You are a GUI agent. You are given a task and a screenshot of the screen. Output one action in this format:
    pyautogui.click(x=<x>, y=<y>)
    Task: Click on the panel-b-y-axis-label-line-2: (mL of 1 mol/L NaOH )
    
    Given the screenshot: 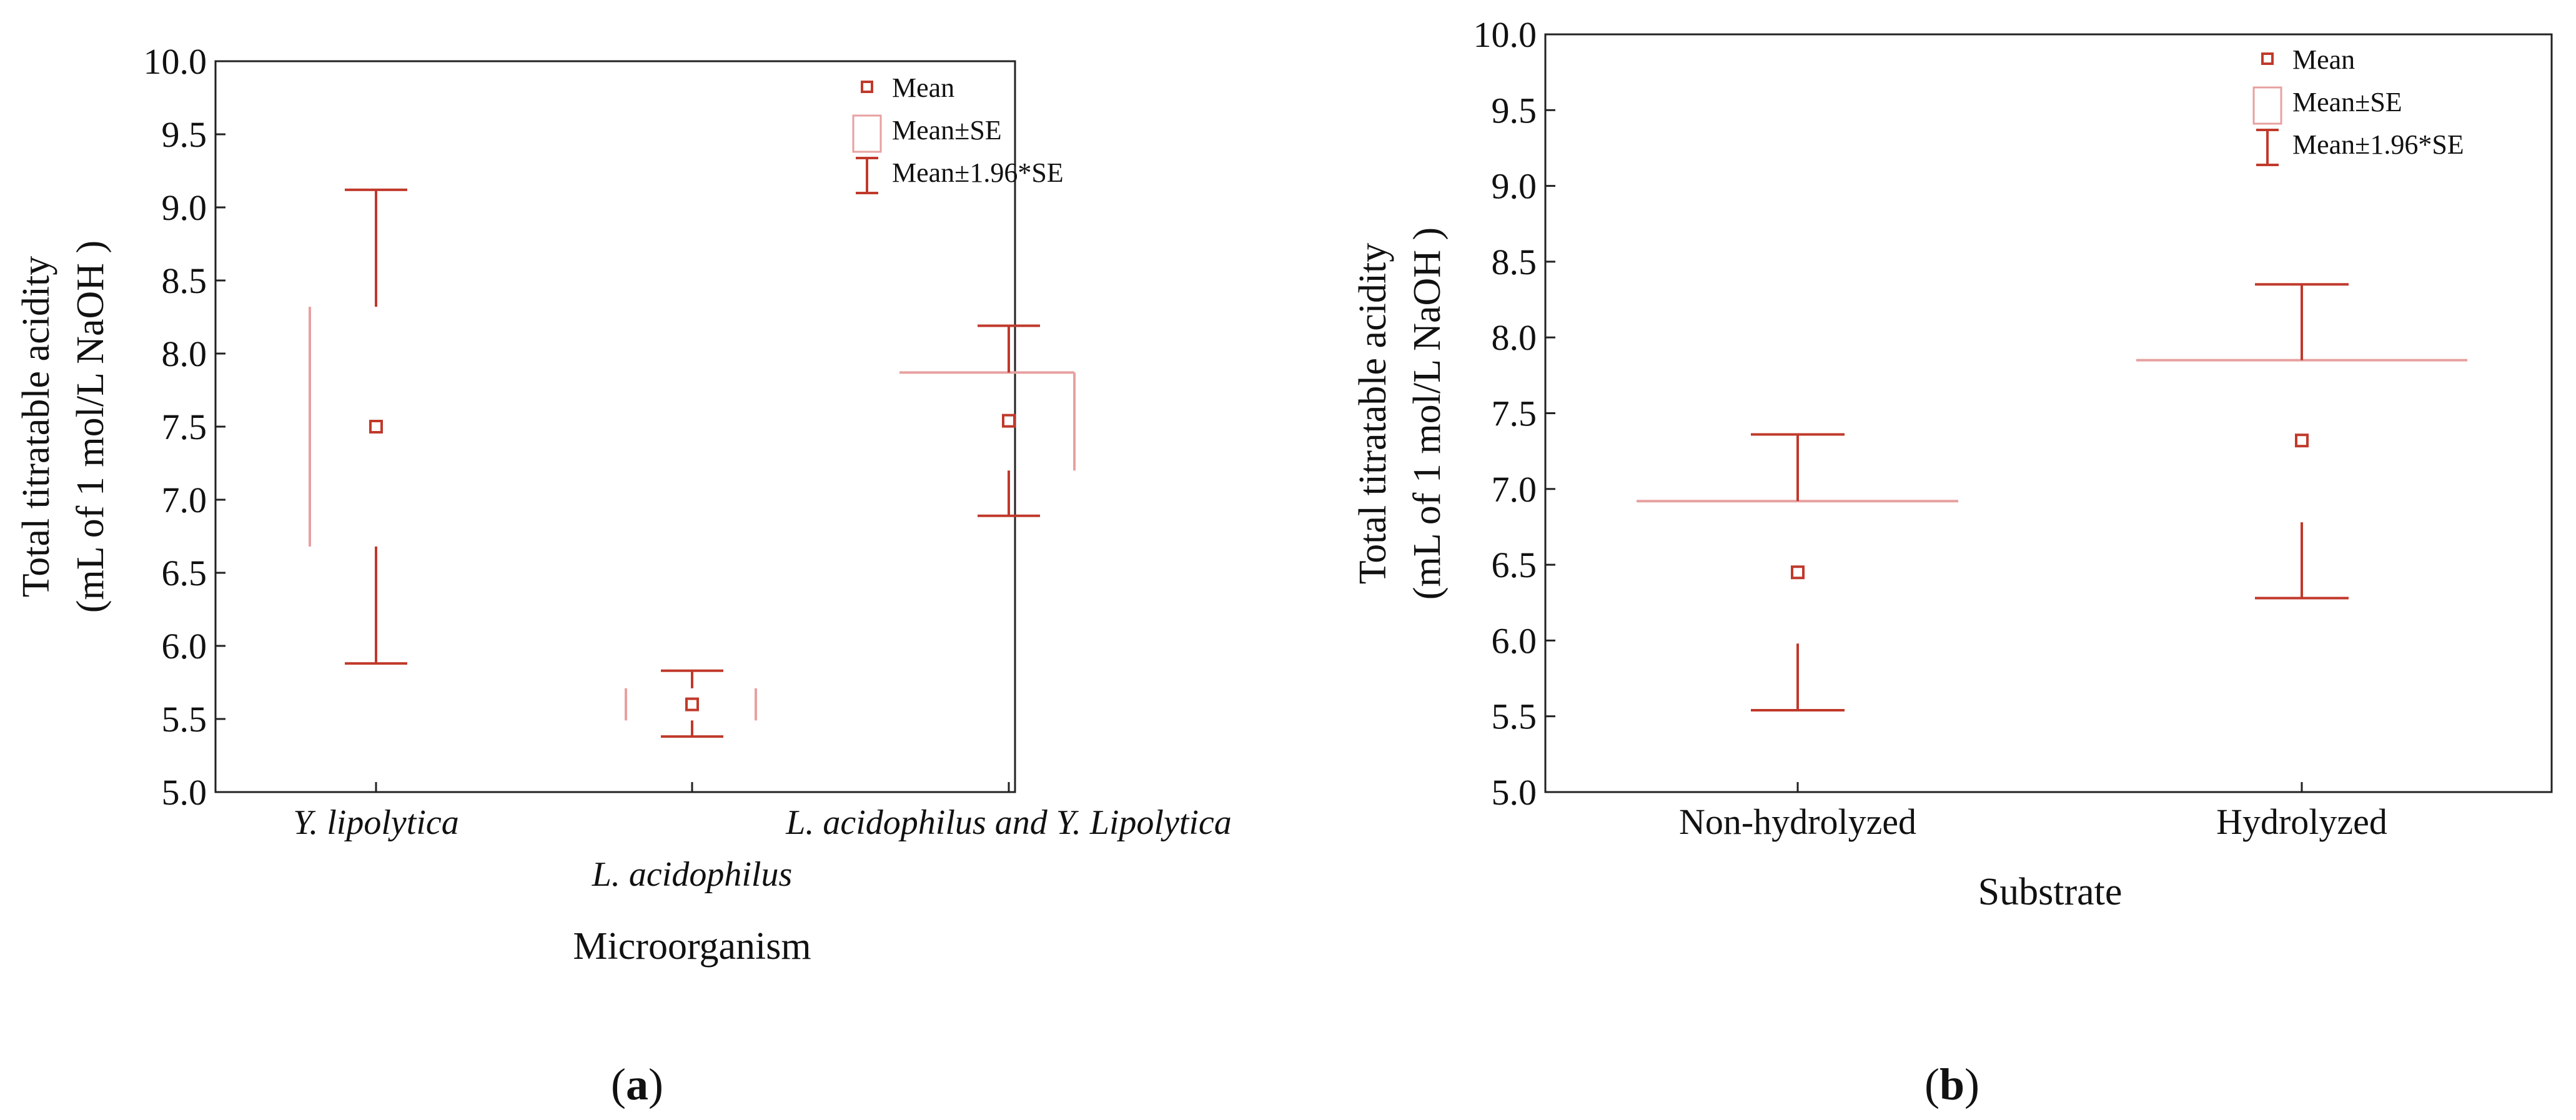 What is the action you would take?
    pyautogui.click(x=1427, y=413)
    